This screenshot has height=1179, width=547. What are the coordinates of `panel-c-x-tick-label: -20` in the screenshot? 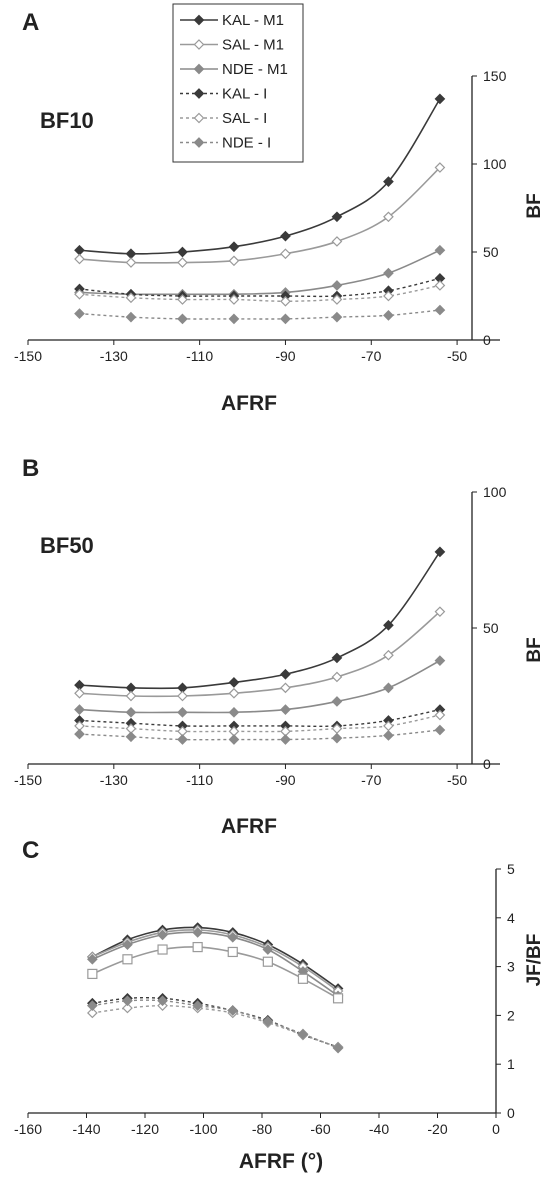 It's located at (437, 1129).